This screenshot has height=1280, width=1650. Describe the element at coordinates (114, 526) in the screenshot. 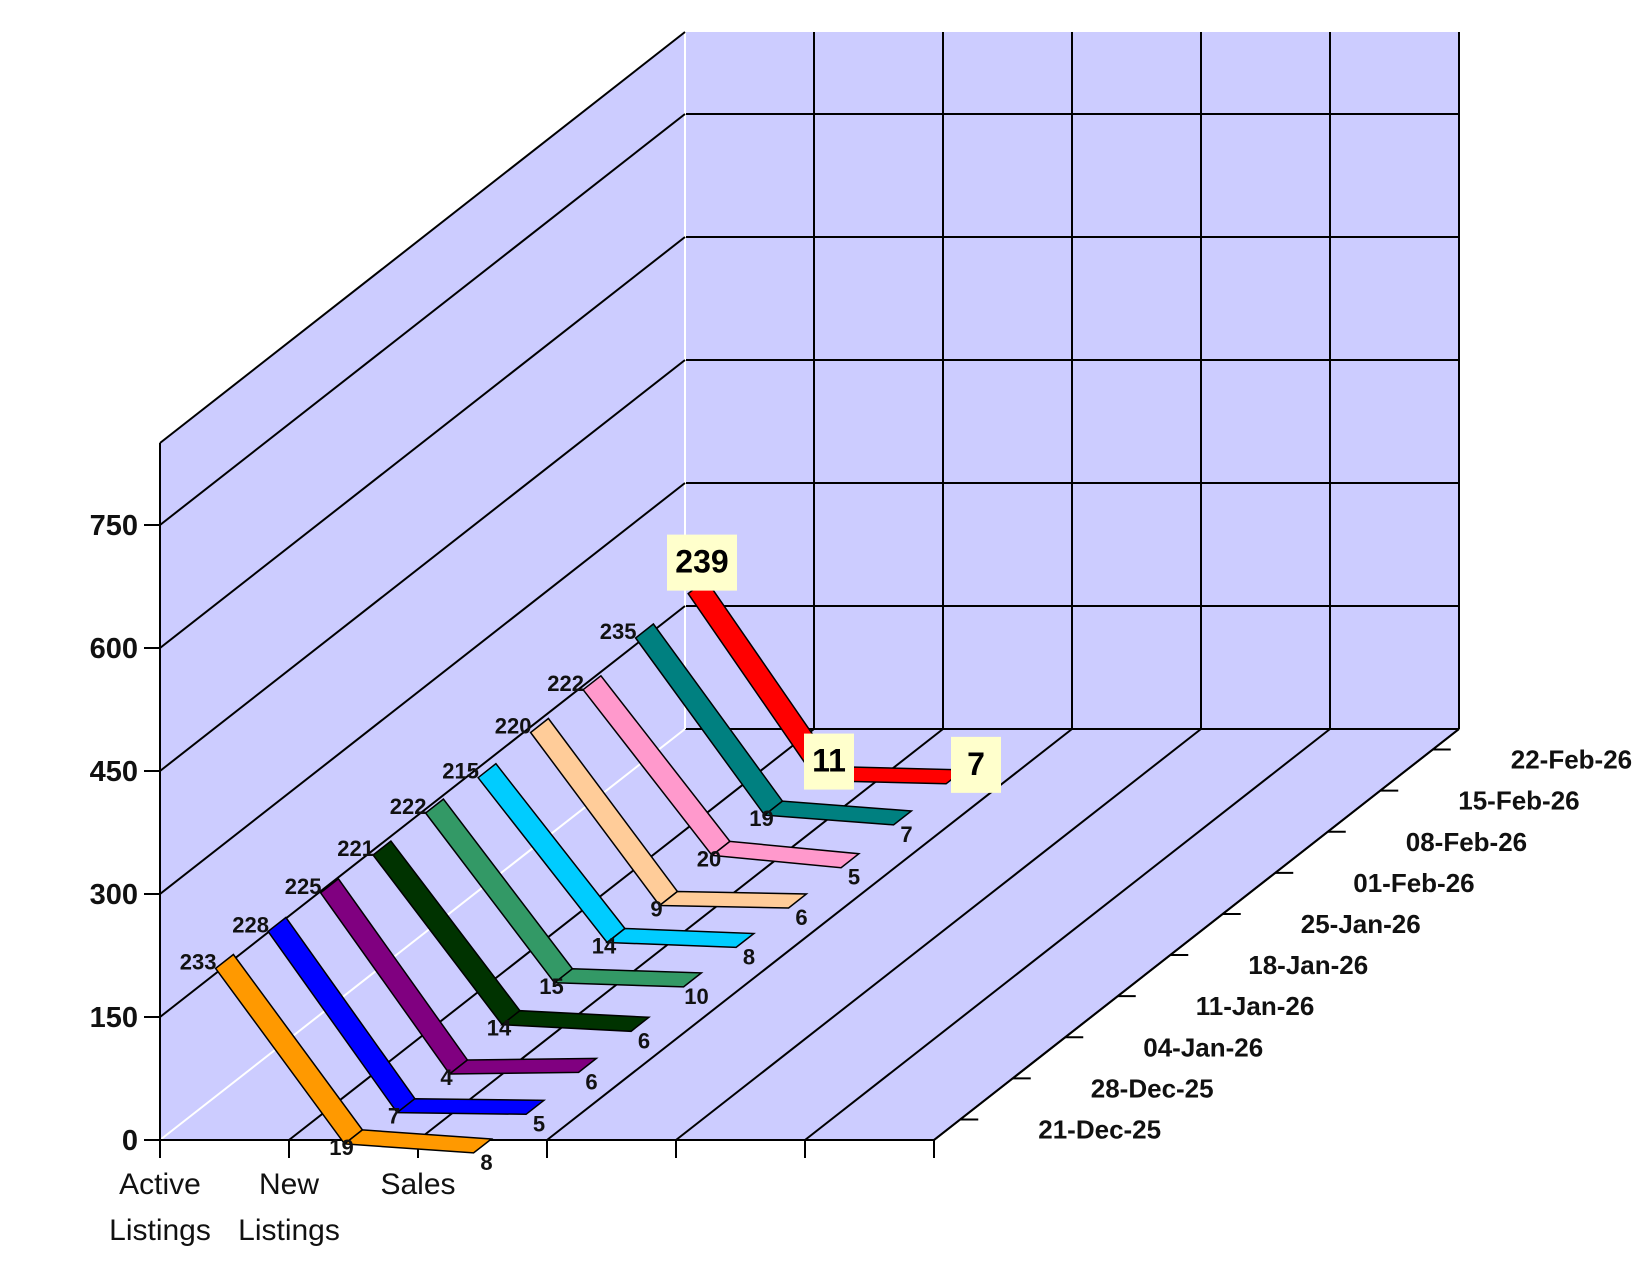

I see `y-tick-label: 750` at that location.